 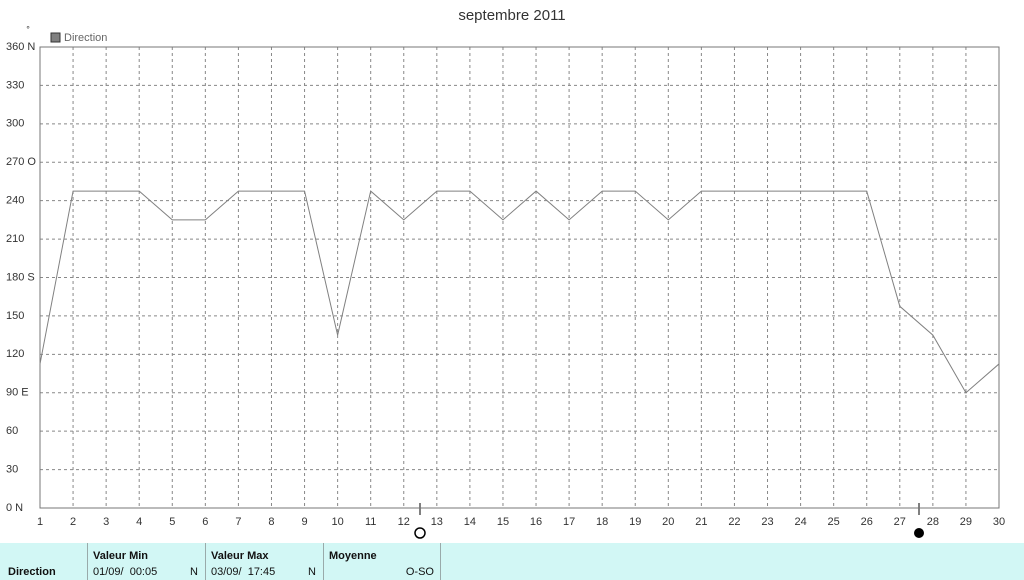 I want to click on mean-title: Moyenne, so click(x=353, y=556).